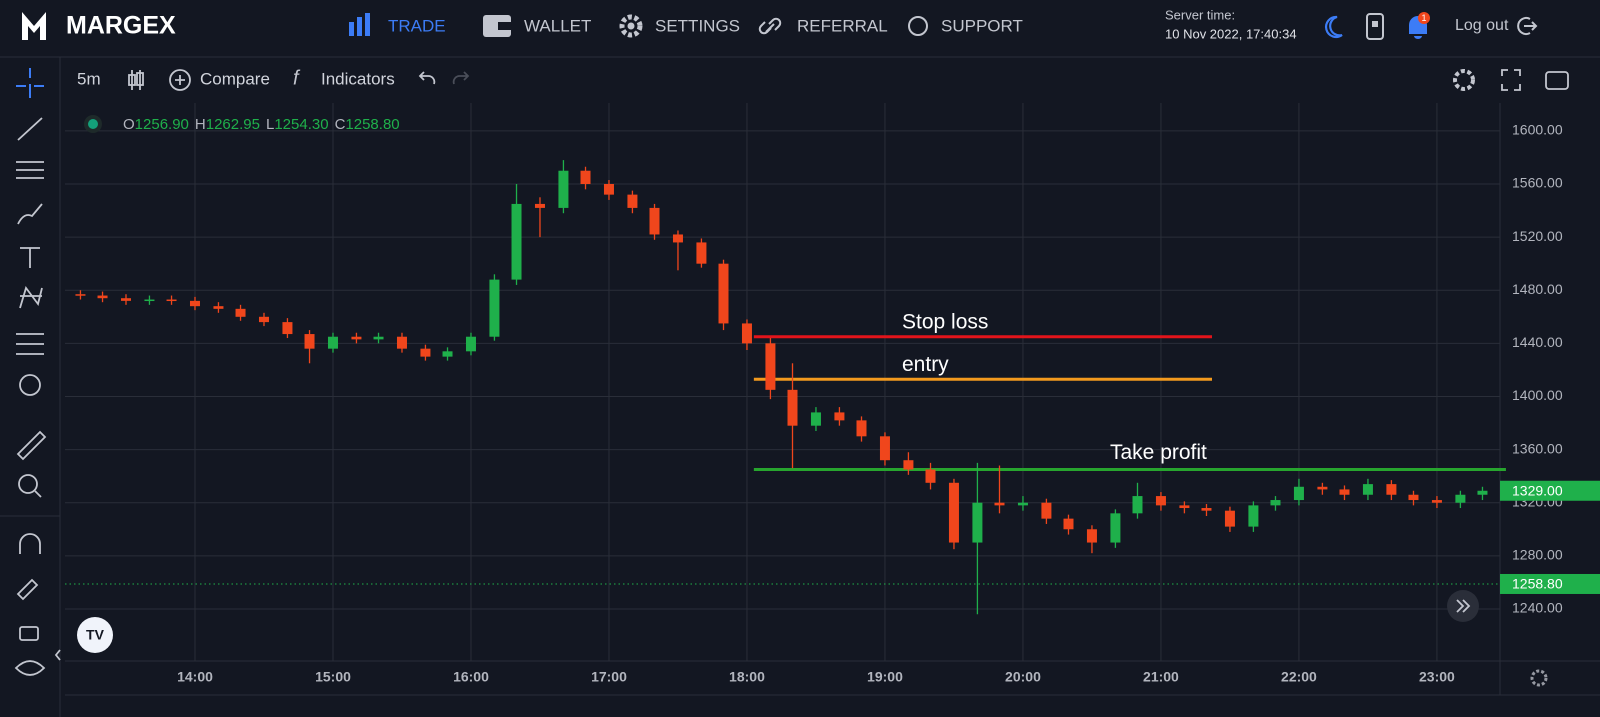  What do you see at coordinates (30, 214) in the screenshot?
I see `brush-tool` at bounding box center [30, 214].